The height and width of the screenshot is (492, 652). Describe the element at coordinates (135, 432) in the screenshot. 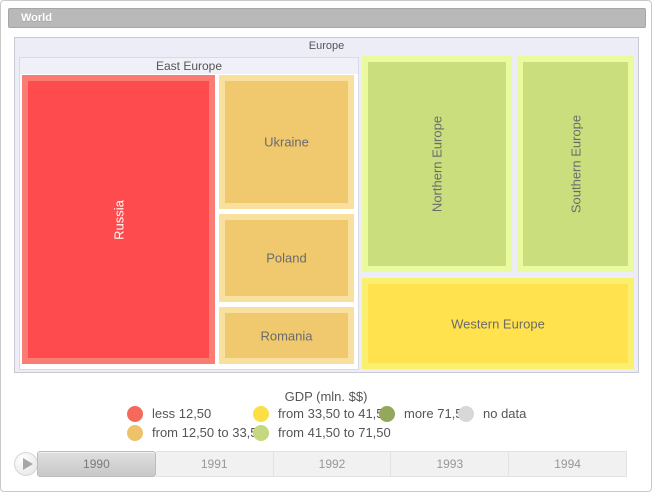

I see `legend-swatch-orange-icon` at that location.